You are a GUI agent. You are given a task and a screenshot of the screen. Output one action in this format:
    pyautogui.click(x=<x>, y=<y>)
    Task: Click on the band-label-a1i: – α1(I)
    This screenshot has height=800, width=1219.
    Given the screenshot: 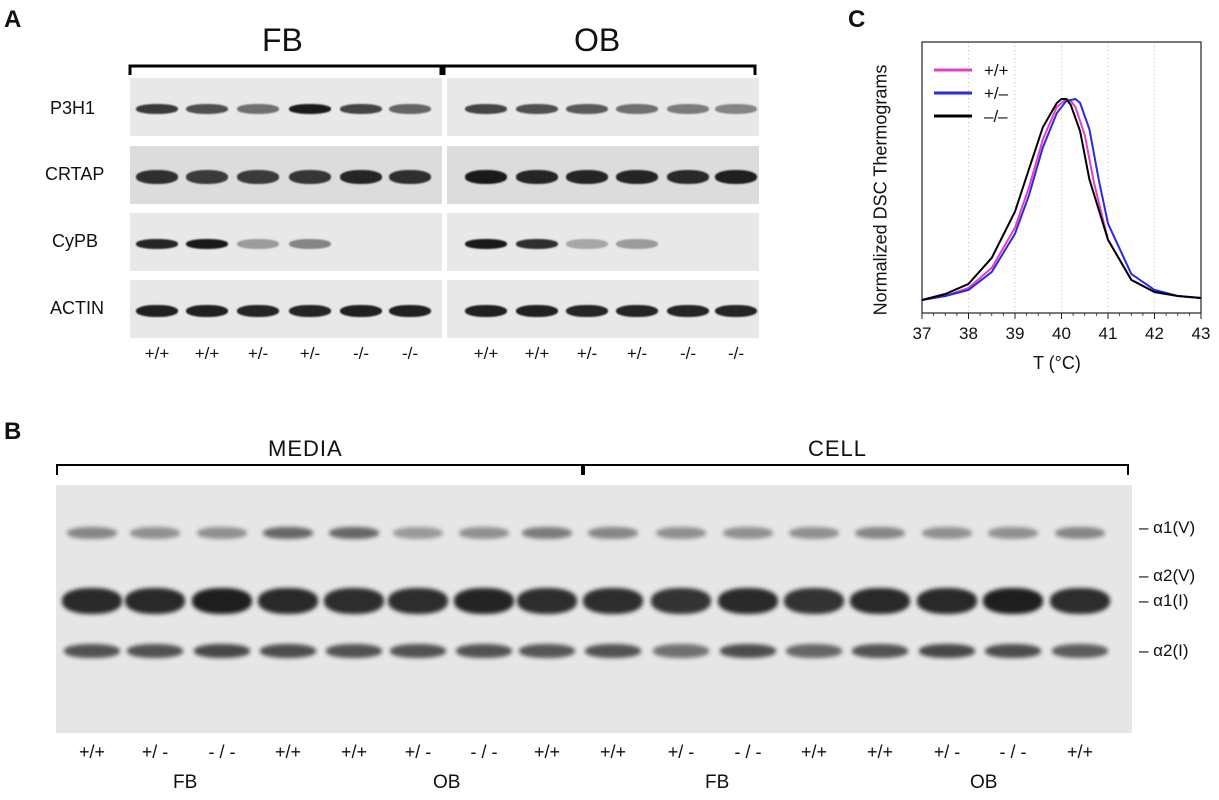 What is the action you would take?
    pyautogui.click(x=1164, y=600)
    